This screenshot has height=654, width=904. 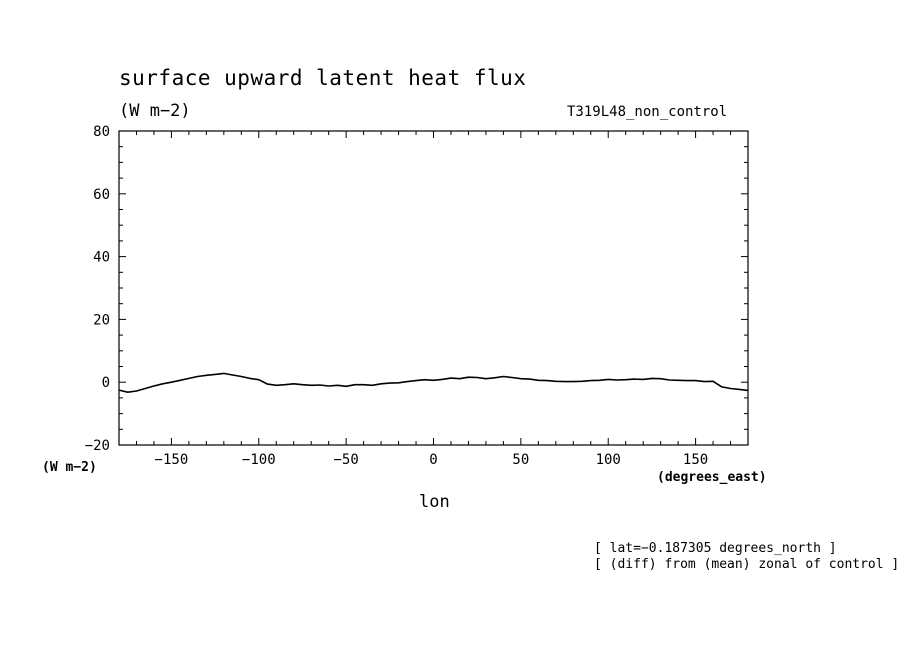 I want to click on x-tick-label: 150, so click(x=695, y=460).